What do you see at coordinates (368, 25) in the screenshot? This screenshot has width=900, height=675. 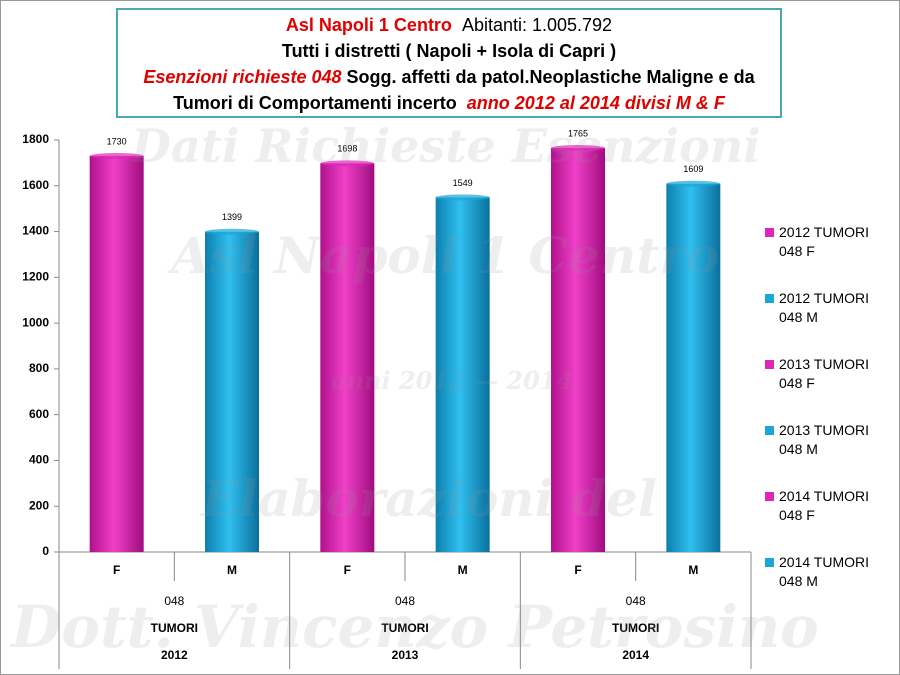 I see `title: Asl Napoli 1 Centro` at bounding box center [368, 25].